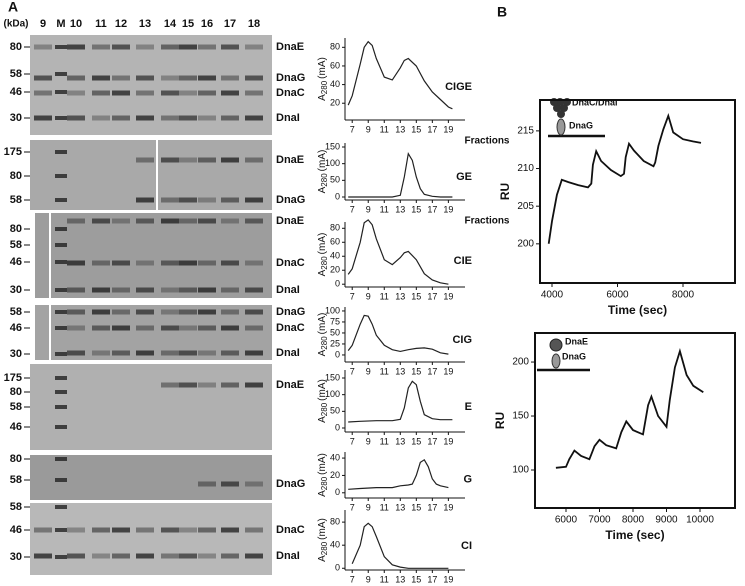 The image size is (745, 586). I want to click on chart-label: E, so click(468, 407).